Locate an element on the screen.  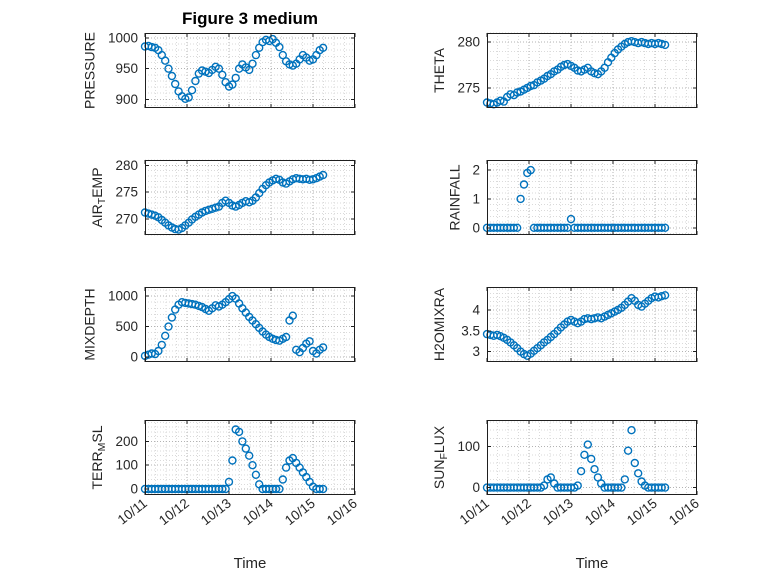
chart-canvas-theta: 275 280 THETA is located at coordinates (564, 70).